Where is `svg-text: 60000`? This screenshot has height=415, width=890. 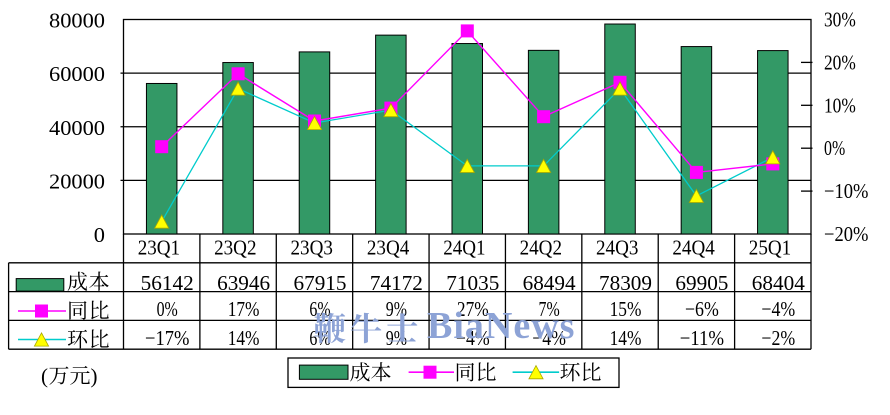 svg-text: 60000 is located at coordinates (77, 74).